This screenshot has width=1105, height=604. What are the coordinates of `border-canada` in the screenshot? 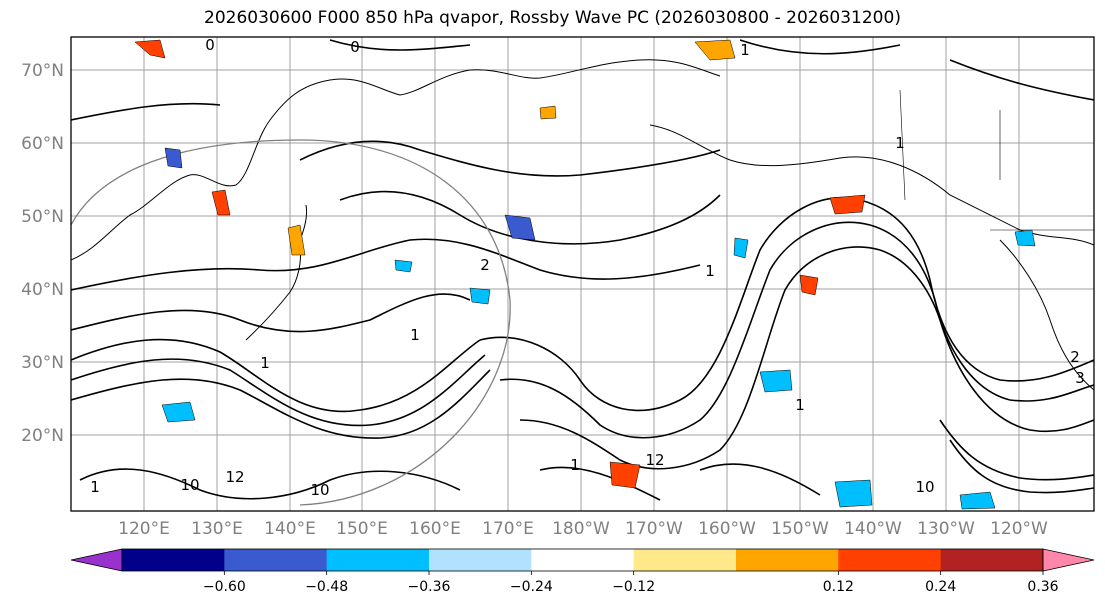 It's located at (996, 160).